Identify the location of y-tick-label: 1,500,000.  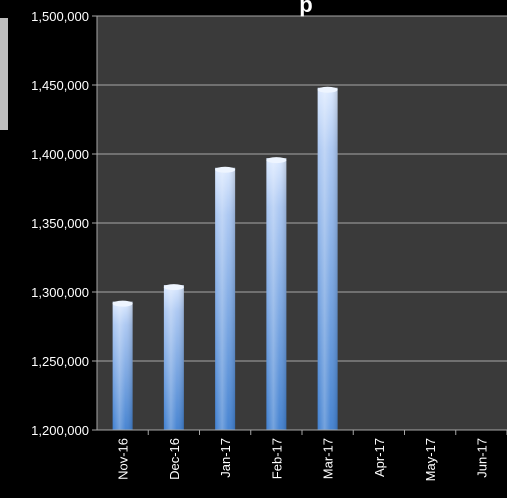
(60, 16).